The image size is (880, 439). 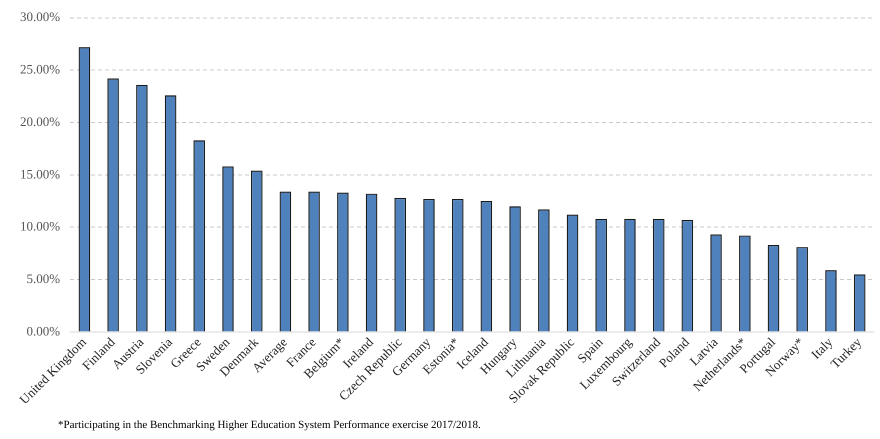 What do you see at coordinates (40, 16) in the screenshot?
I see `y-tick-label: 30.00%` at bounding box center [40, 16].